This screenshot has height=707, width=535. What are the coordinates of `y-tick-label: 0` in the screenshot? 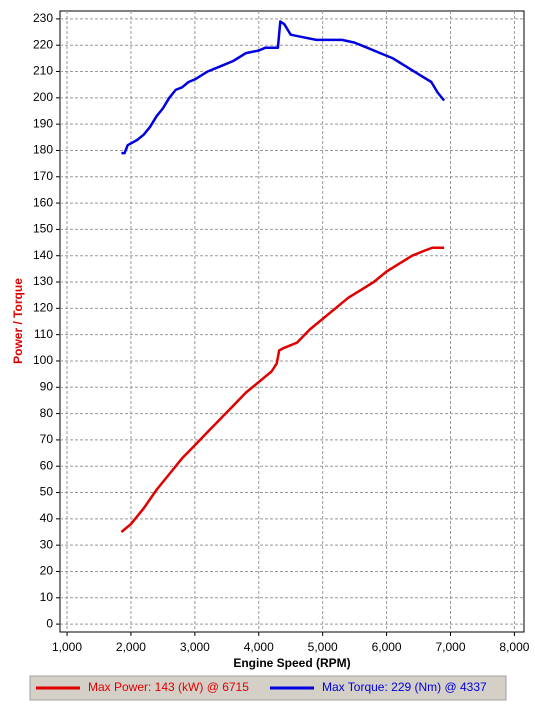 It's located at (49, 623).